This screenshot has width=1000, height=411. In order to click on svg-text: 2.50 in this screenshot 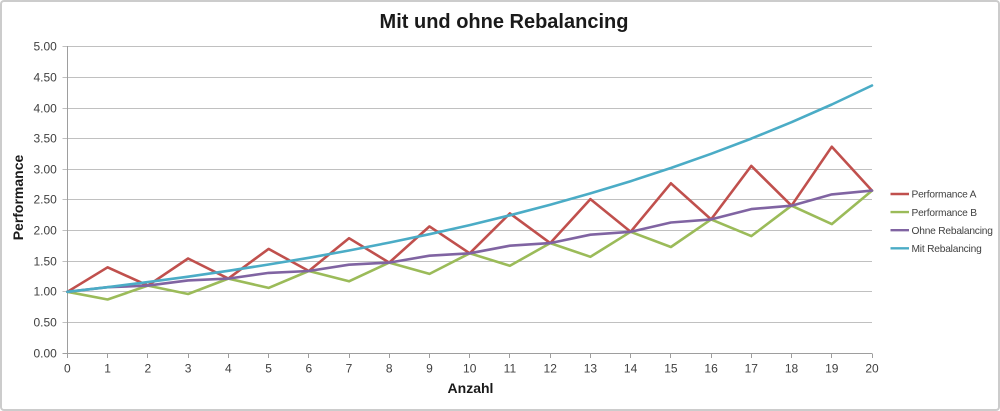, I will do `click(45, 200)`.